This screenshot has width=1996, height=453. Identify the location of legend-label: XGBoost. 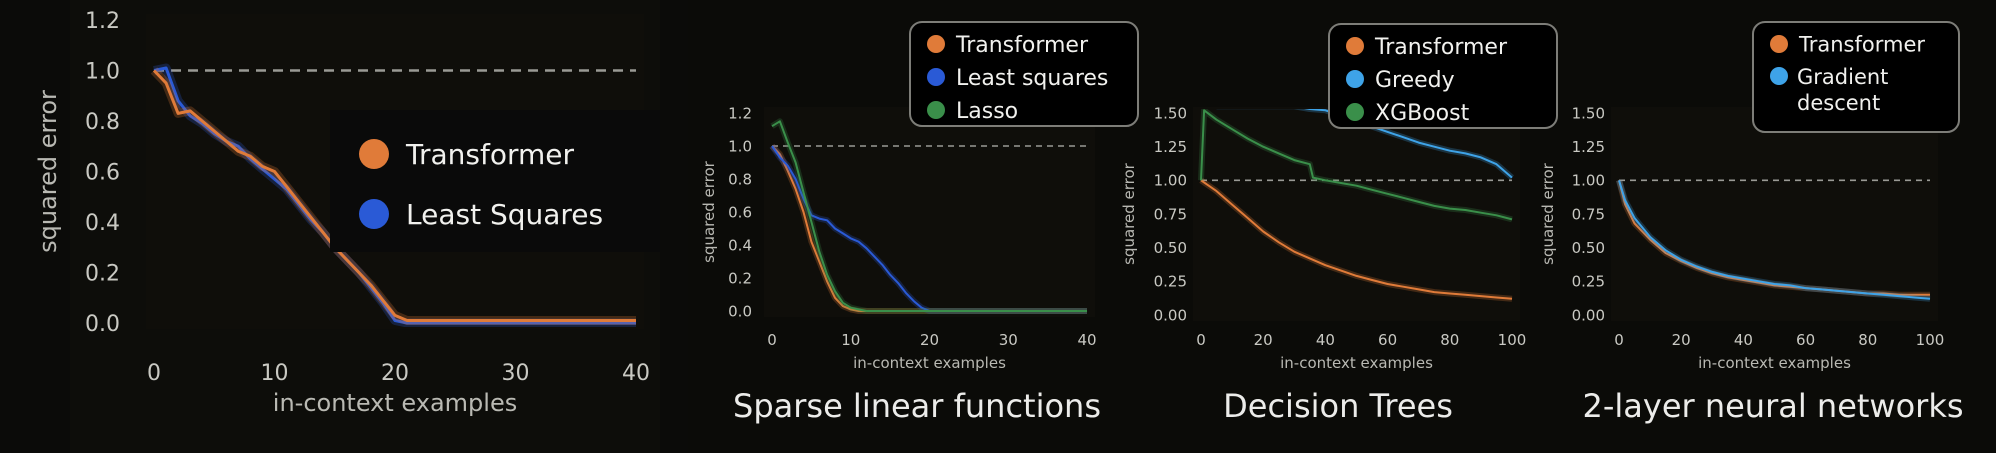
(1422, 113).